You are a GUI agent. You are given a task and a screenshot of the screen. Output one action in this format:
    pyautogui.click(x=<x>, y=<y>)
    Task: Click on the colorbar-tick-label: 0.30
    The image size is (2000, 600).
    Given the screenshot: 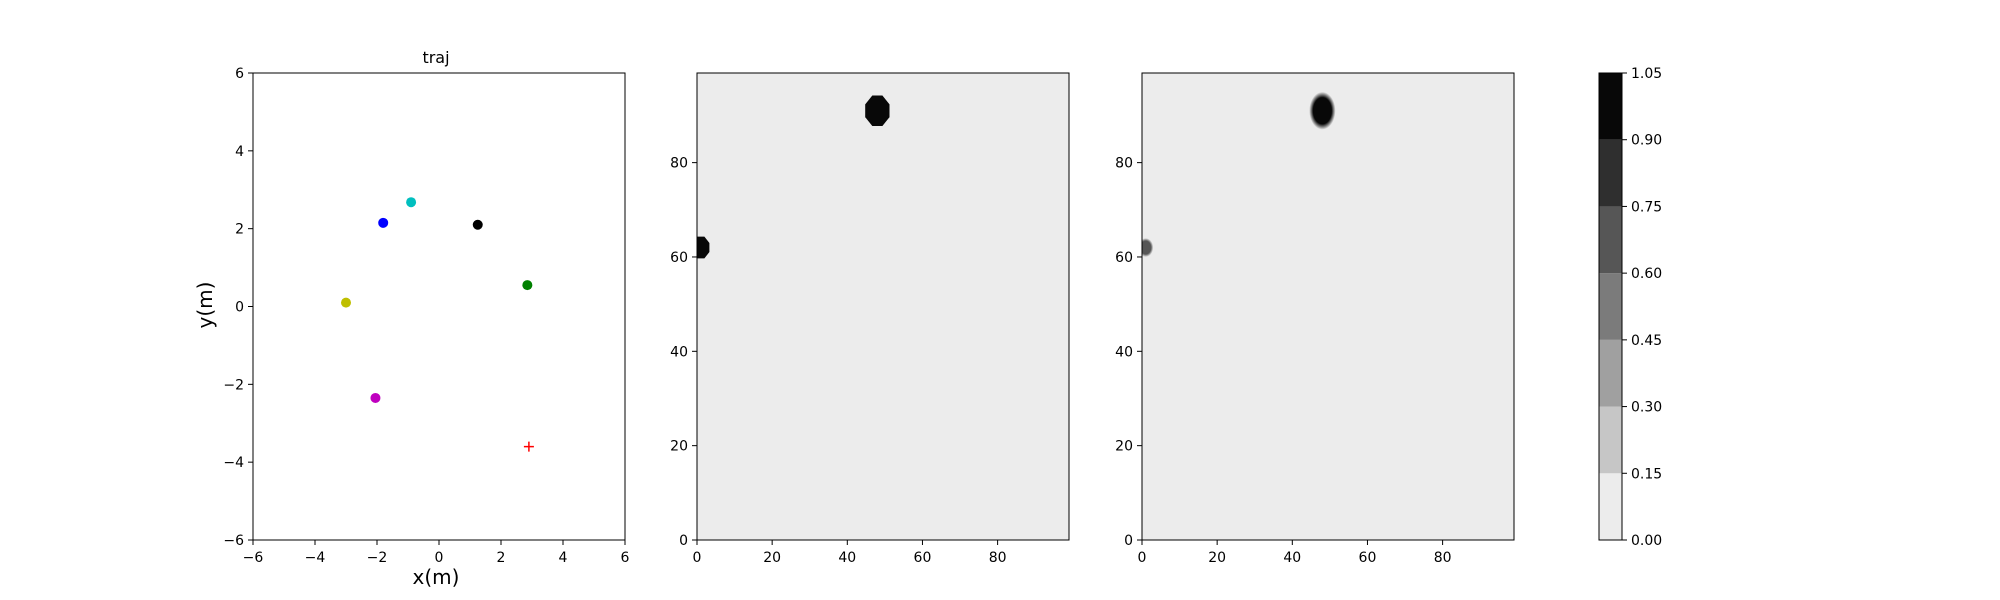 What is the action you would take?
    pyautogui.click(x=1646, y=408)
    